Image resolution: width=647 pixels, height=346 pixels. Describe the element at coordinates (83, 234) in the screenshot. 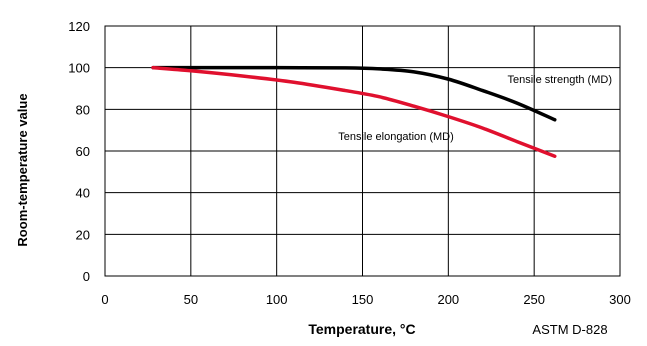

I see `y-tick-label: 20` at that location.